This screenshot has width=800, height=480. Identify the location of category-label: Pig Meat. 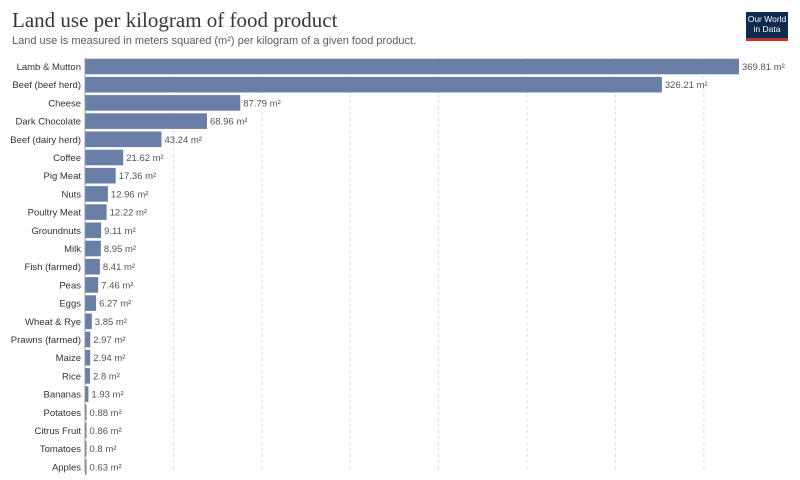
(63, 176).